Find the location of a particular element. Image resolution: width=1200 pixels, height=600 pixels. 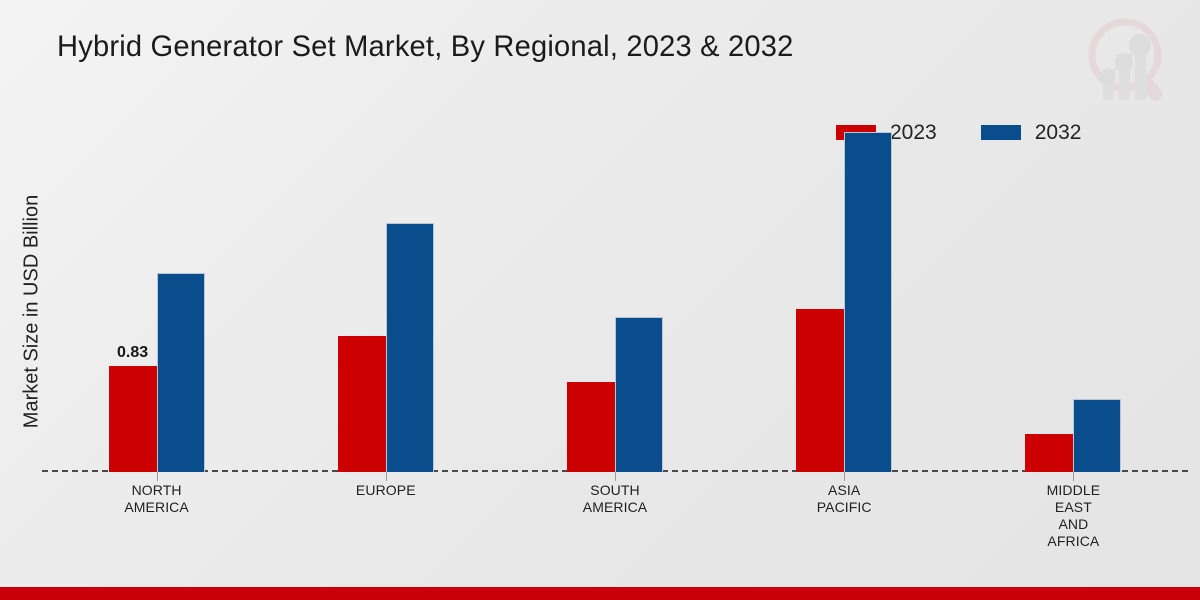

x-axis-label-line: EAST is located at coordinates (1073, 507).